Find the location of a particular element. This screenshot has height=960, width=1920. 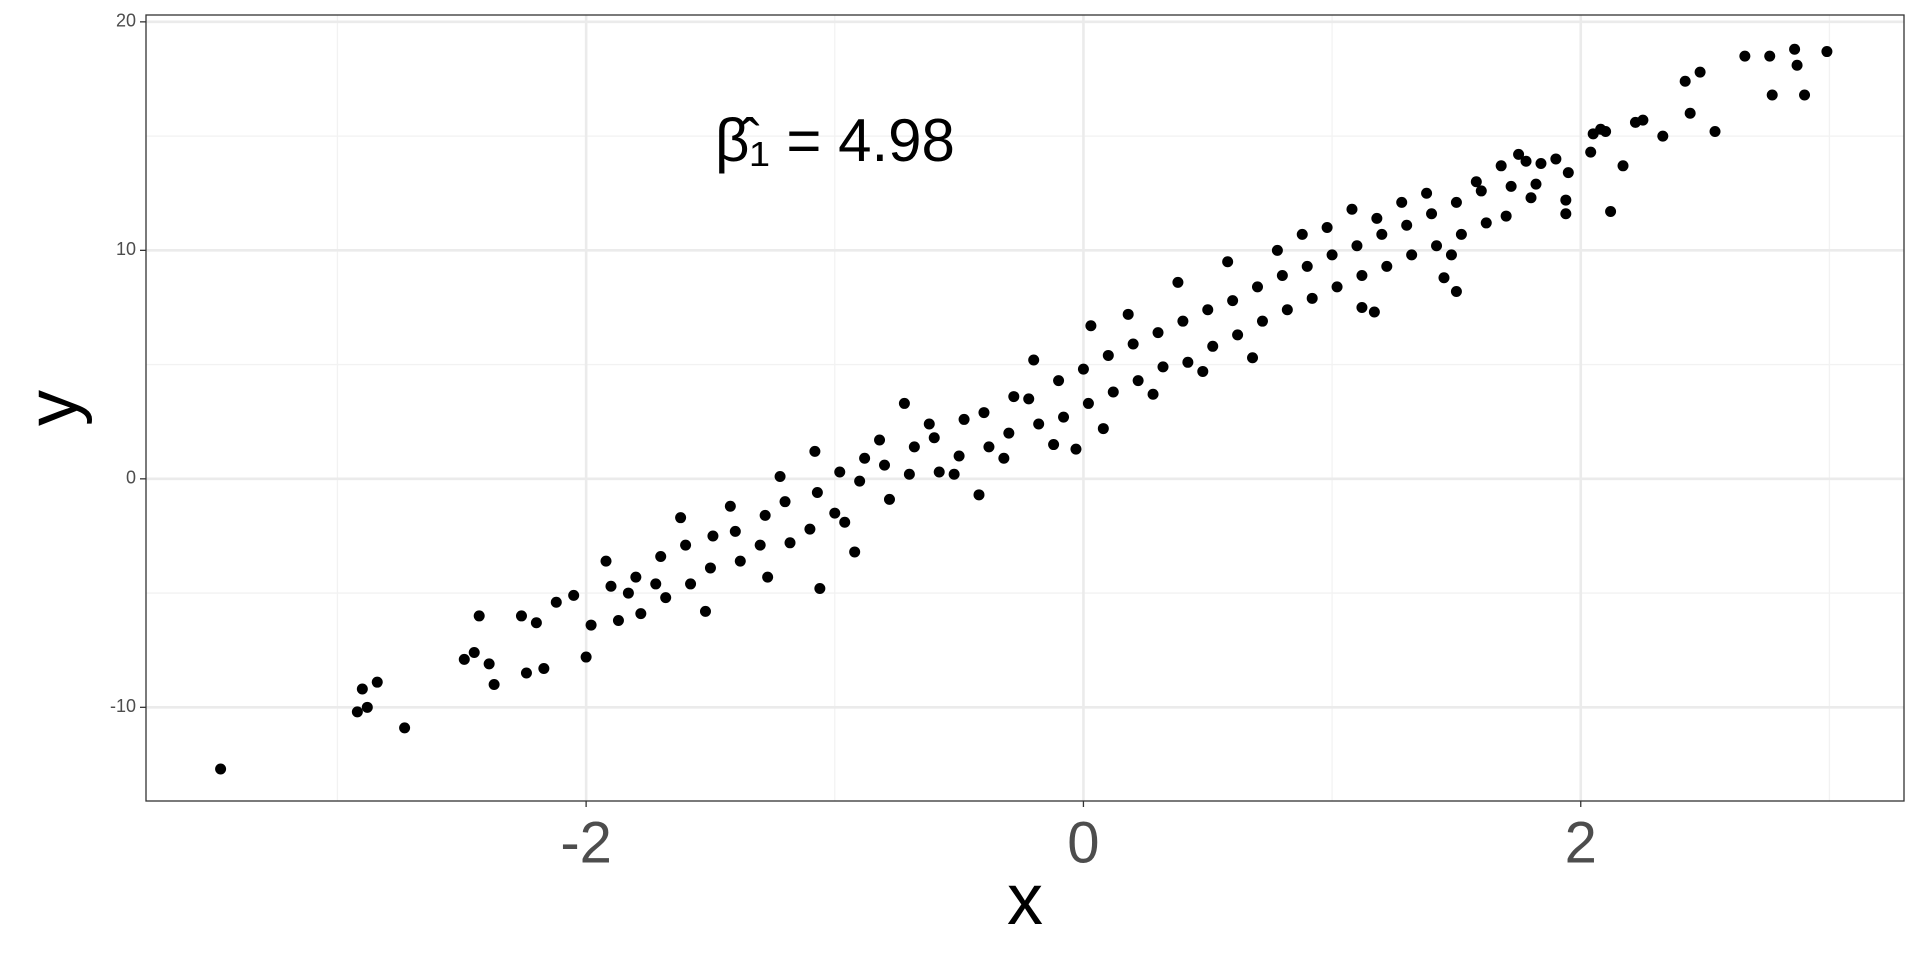

y-tick-label: 10 is located at coordinates (126, 249).